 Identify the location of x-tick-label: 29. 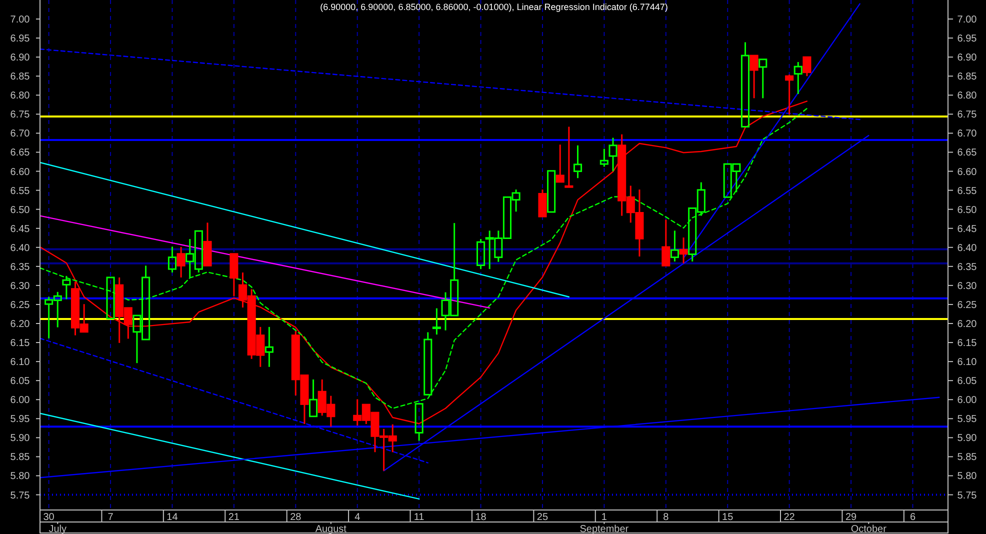
(851, 517).